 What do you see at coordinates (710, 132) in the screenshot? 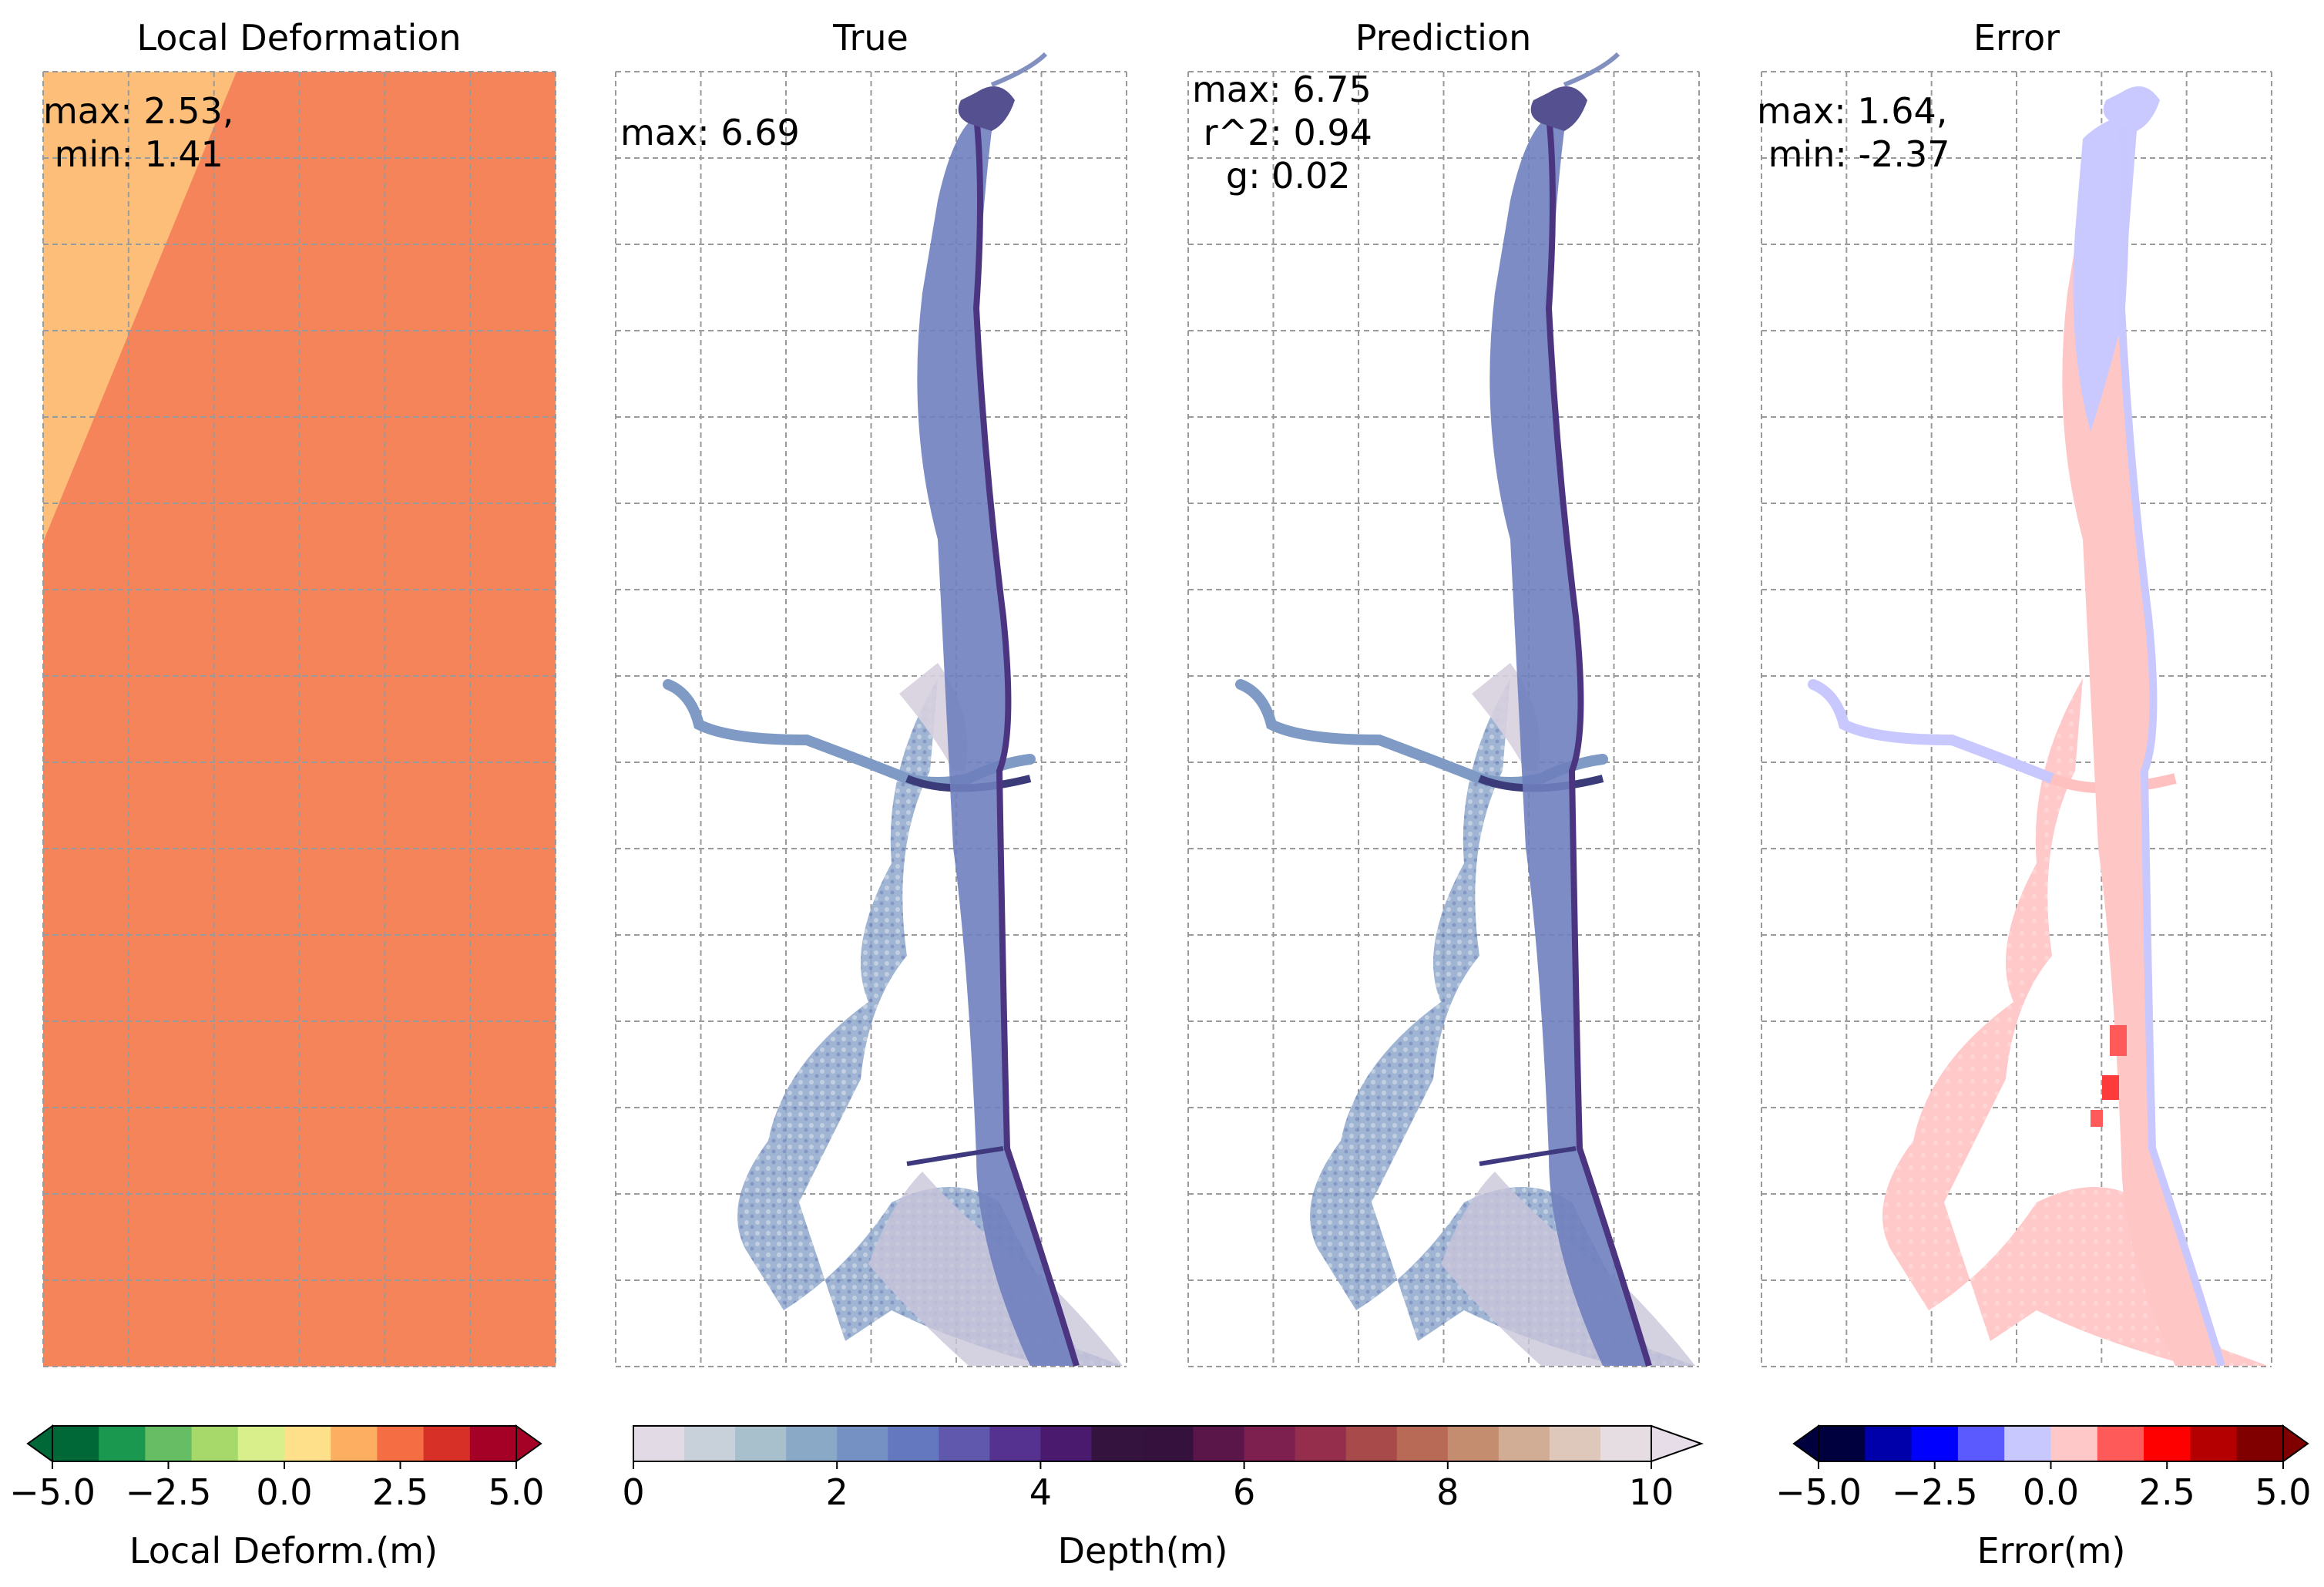
I see `annotation-true-line1: max: 6.69` at bounding box center [710, 132].